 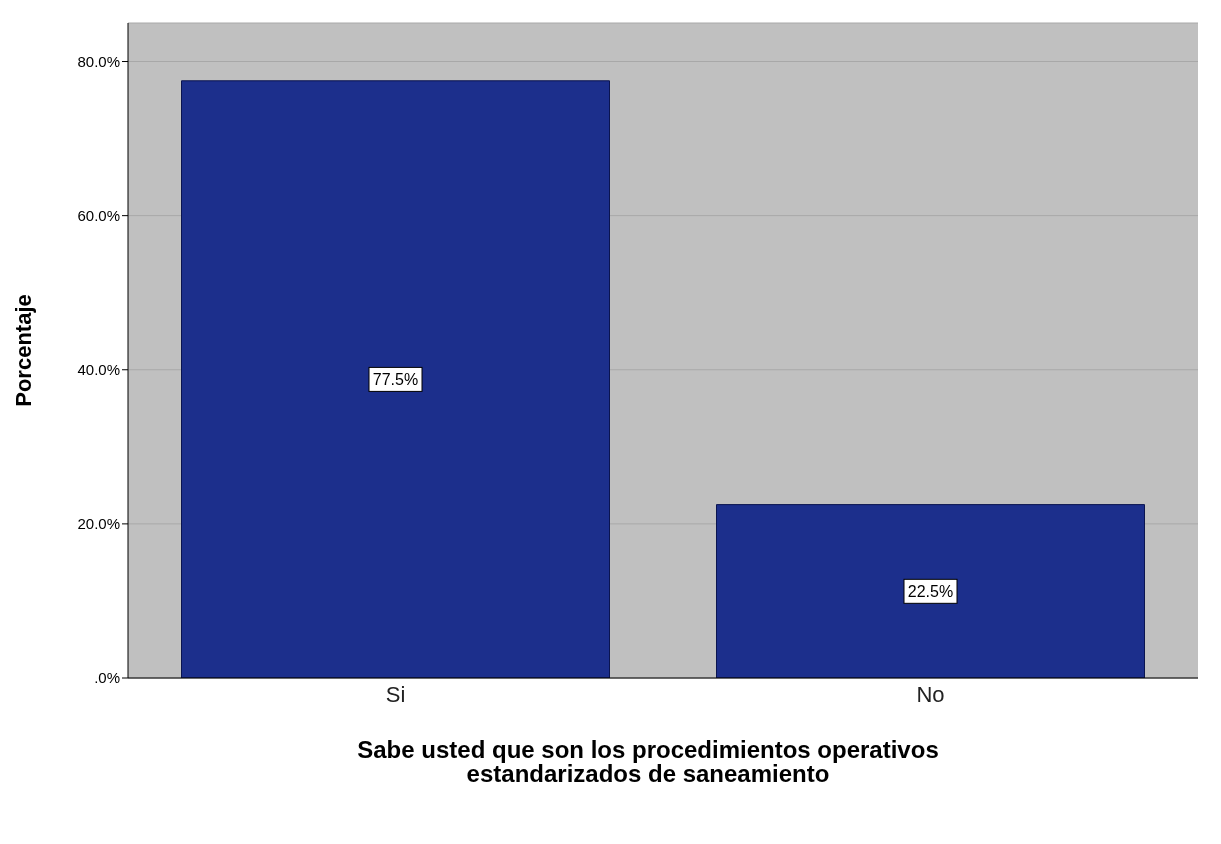 What do you see at coordinates (395, 380) in the screenshot?
I see `data-label: 77.5%` at bounding box center [395, 380].